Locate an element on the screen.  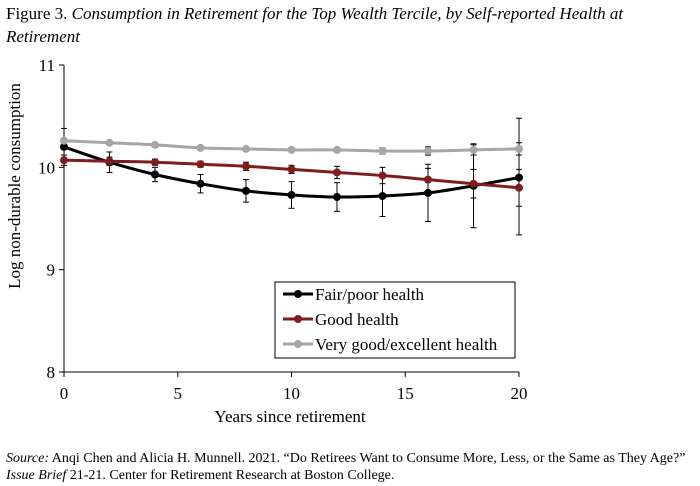
y-tick-label: 11 is located at coordinates (47, 65).